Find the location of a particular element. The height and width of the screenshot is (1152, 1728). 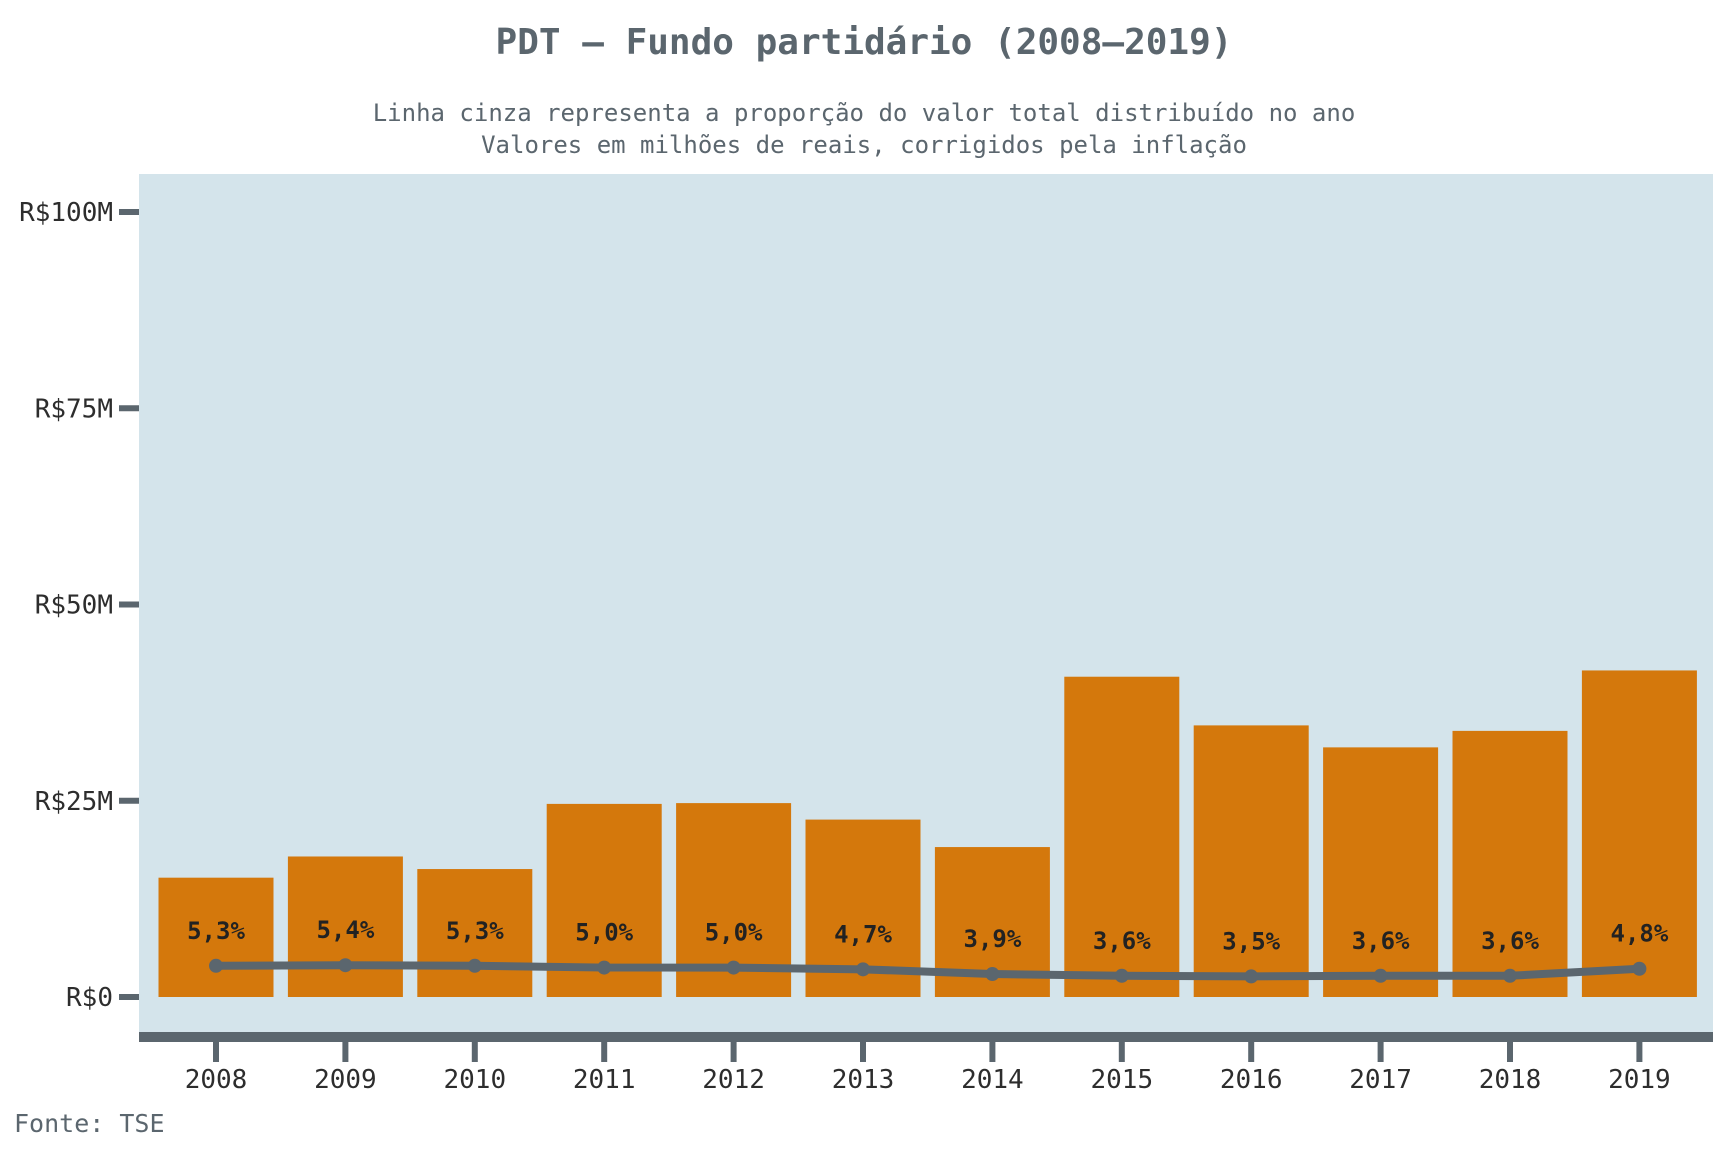

x-tick-label: 2011 is located at coordinates (604, 1080).